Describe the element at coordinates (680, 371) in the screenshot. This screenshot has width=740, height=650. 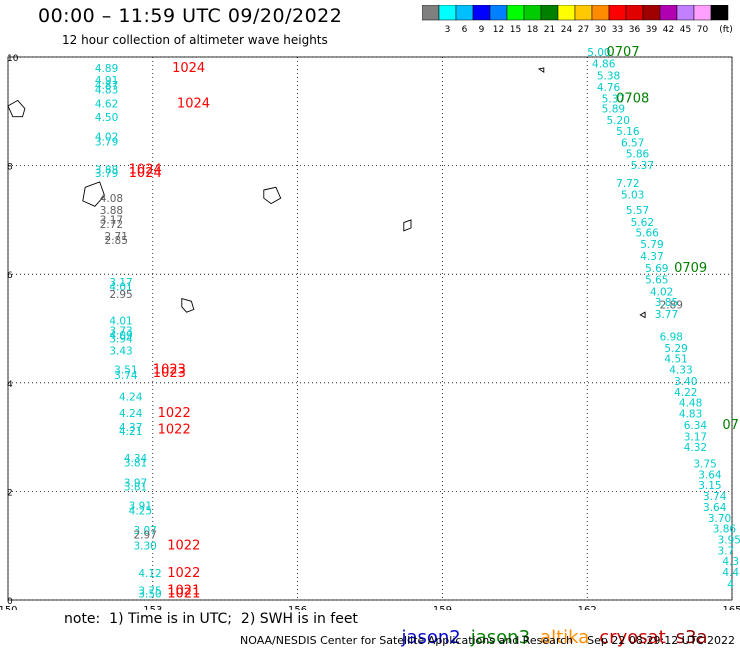
I see `wave-height-label: 4.33` at that location.